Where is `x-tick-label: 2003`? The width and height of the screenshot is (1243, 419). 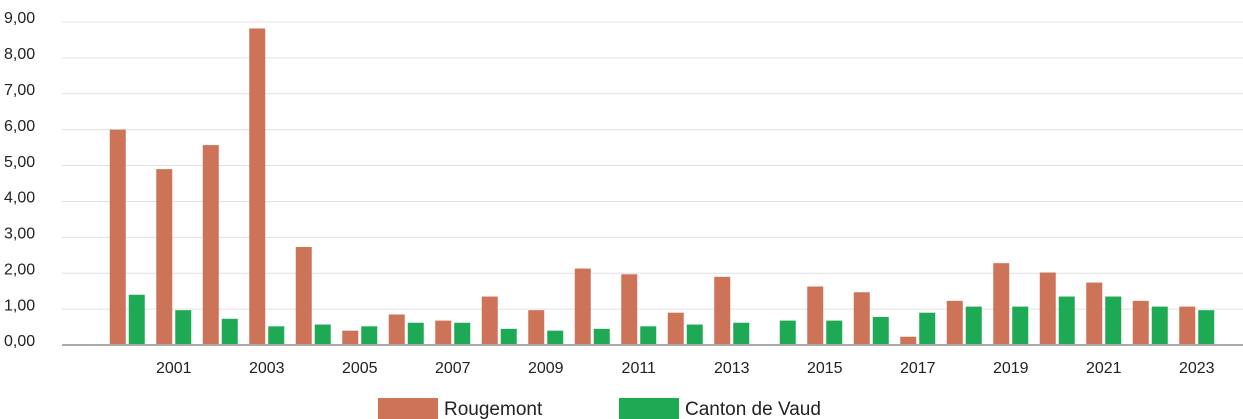 x-tick-label: 2003 is located at coordinates (267, 368).